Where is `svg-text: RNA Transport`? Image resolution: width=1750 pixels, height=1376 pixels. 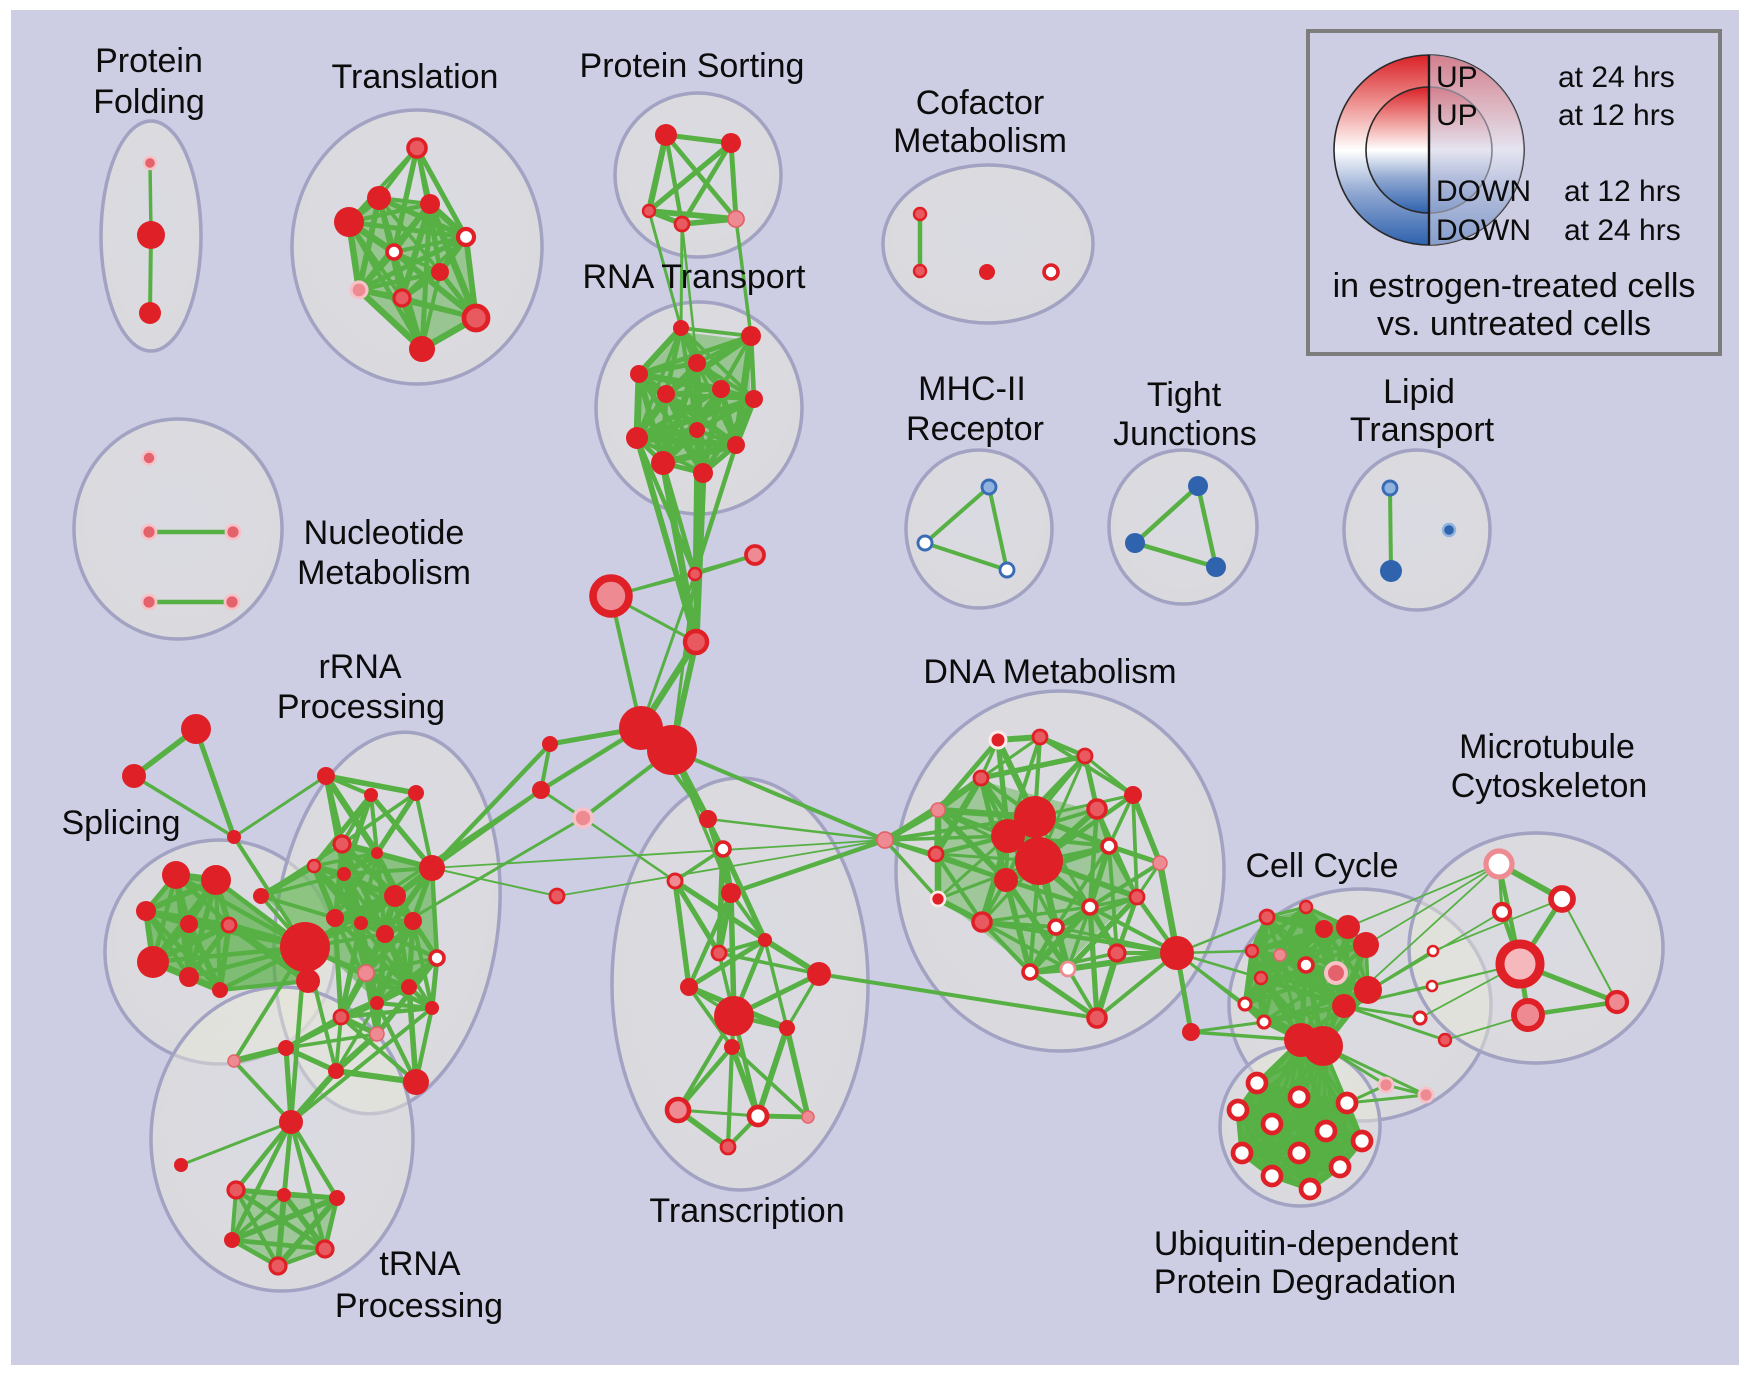
svg-text: RNA Transport is located at coordinates (695, 277).